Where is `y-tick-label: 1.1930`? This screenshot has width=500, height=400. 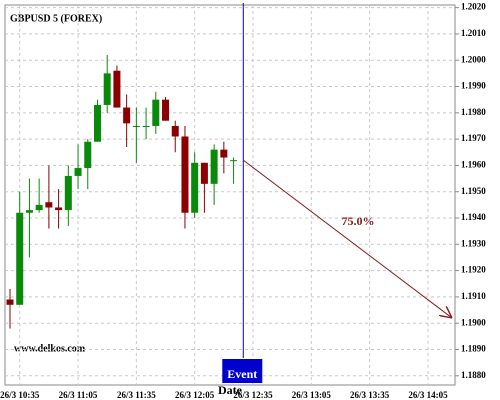
y-tick-label: 1.1930 is located at coordinates (473, 243).